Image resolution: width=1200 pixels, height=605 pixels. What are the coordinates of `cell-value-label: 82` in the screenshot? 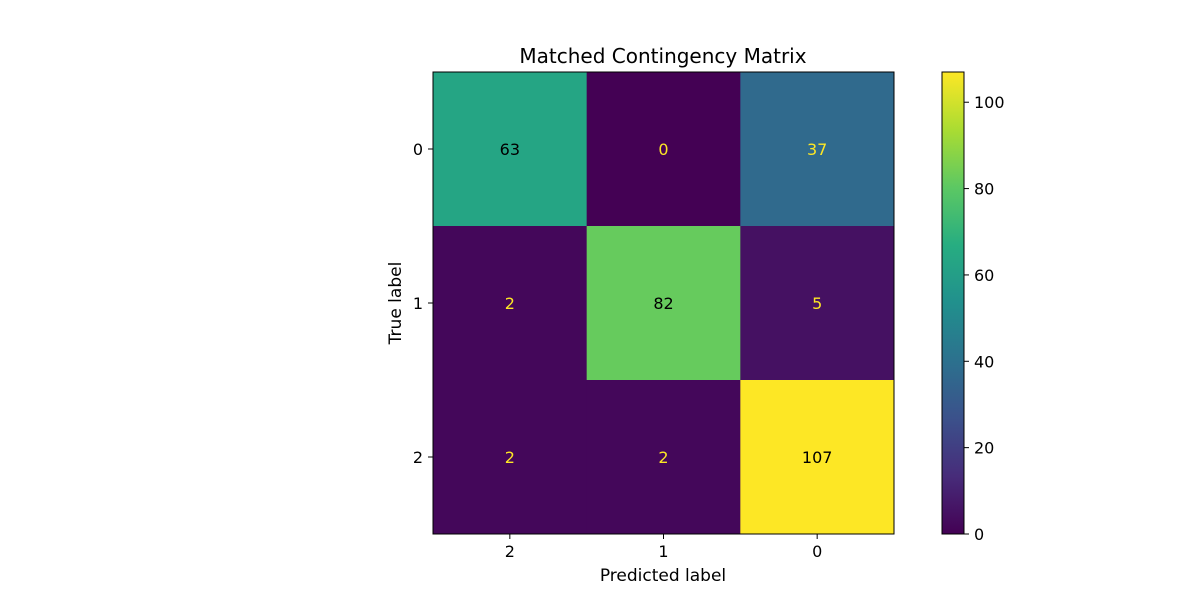 It's located at (663, 303).